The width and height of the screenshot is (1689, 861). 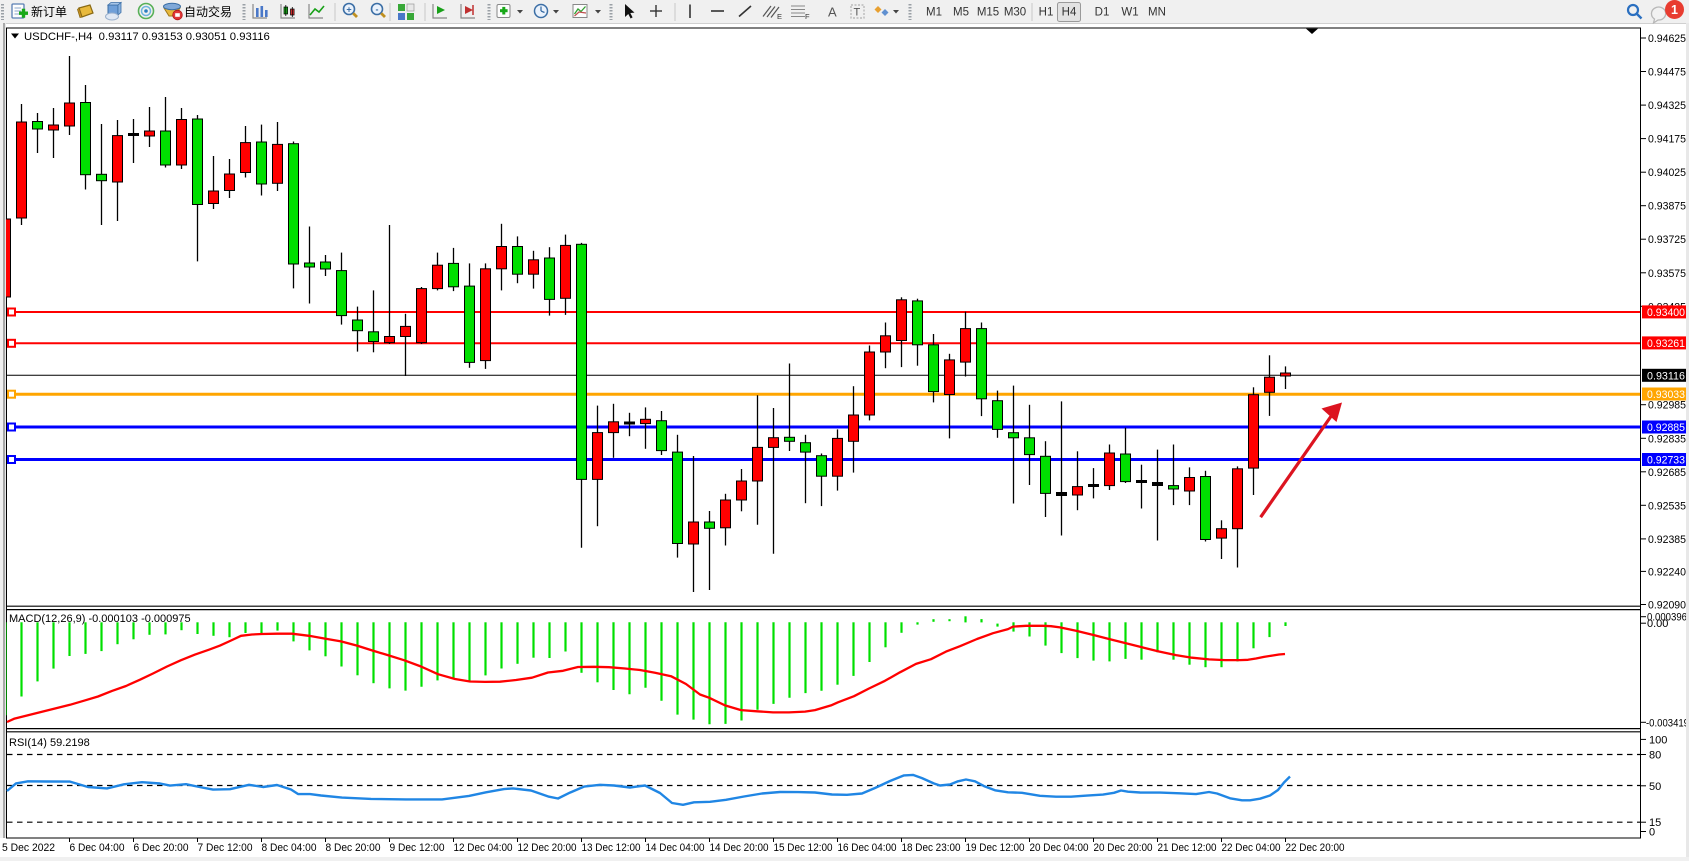 I want to click on svg-text: RSI(14) 59.2198, so click(x=49, y=743).